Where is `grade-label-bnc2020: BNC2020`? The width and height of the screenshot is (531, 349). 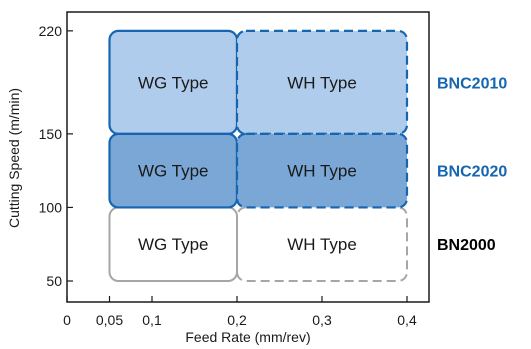 grade-label-bnc2020: BNC2020 is located at coordinates (472, 172).